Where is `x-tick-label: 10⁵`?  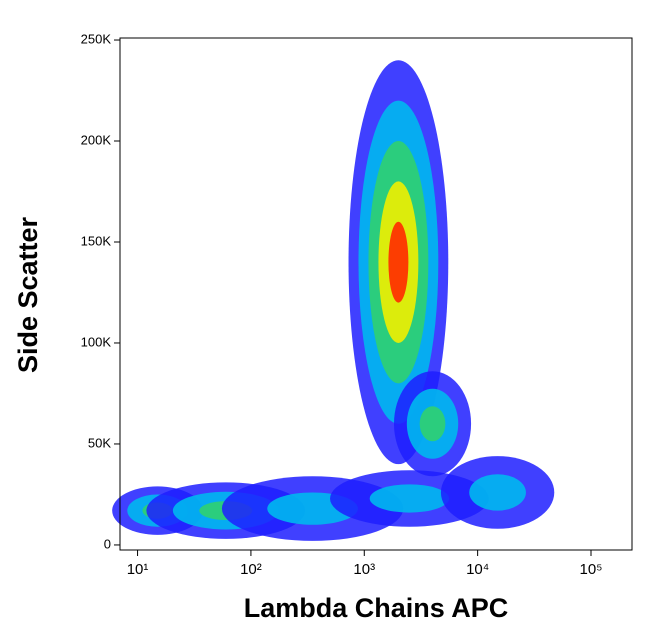
x-tick-label: 10⁵ is located at coordinates (591, 569).